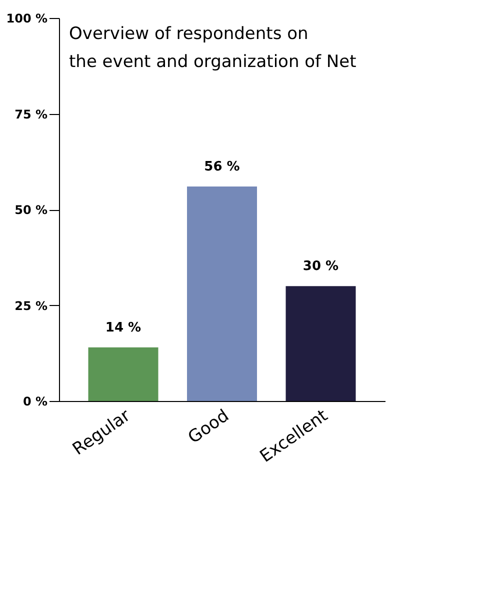 This screenshot has height=591, width=501. Describe the element at coordinates (31, 210) in the screenshot. I see `y-tick-label: 50 %` at that location.